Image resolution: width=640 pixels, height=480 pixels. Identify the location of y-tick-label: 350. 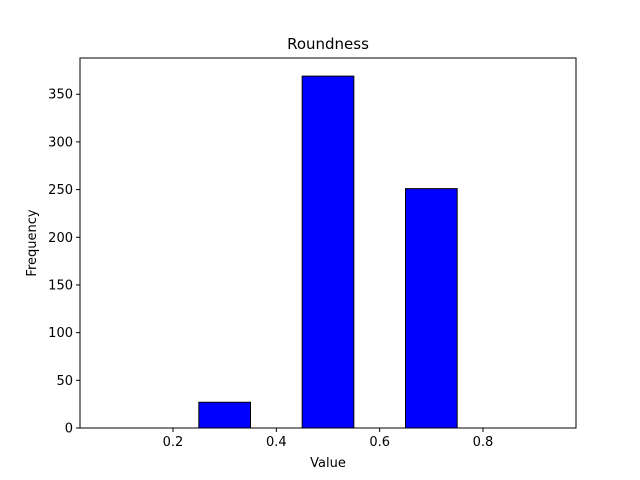
(60, 95).